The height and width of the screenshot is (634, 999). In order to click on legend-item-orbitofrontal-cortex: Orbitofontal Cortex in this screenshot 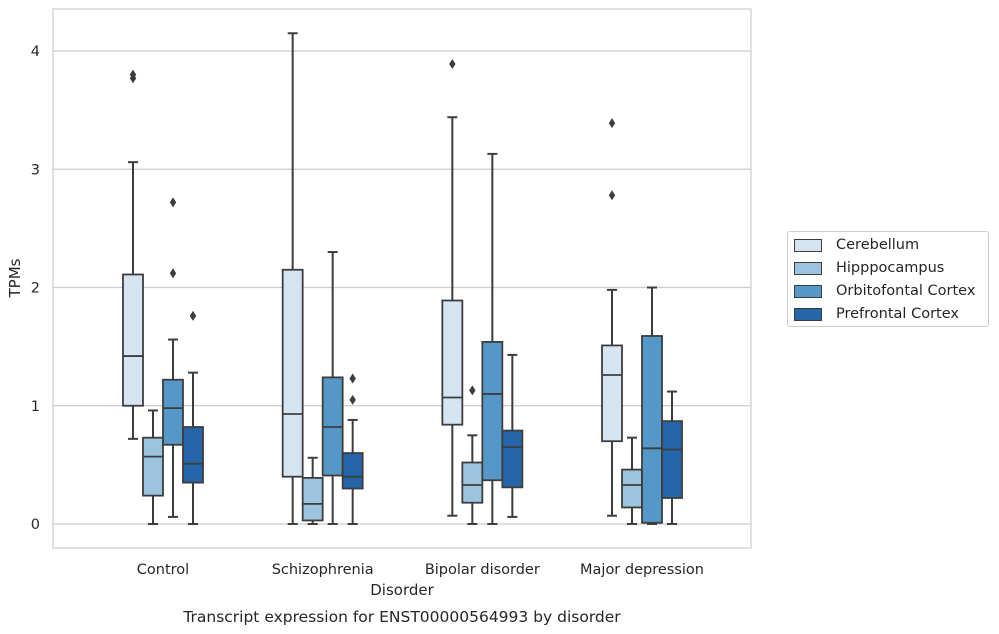, I will do `click(884, 291)`.